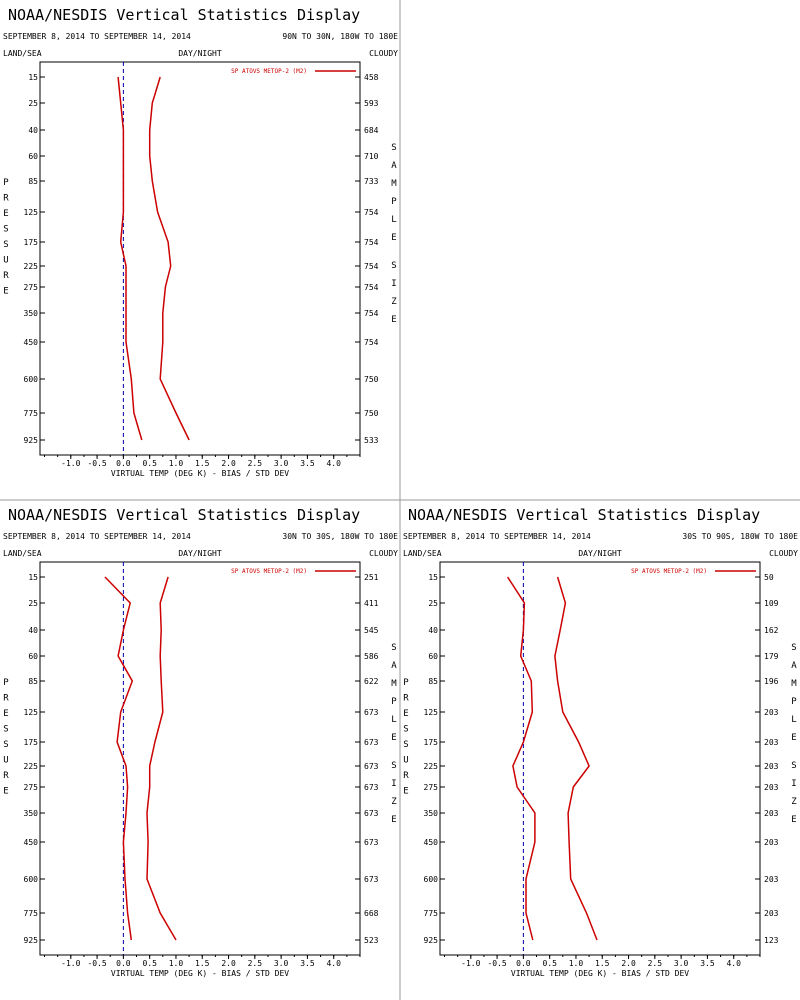 This screenshot has width=800, height=1000. I want to click on pressure-label: 25, so click(33, 103).